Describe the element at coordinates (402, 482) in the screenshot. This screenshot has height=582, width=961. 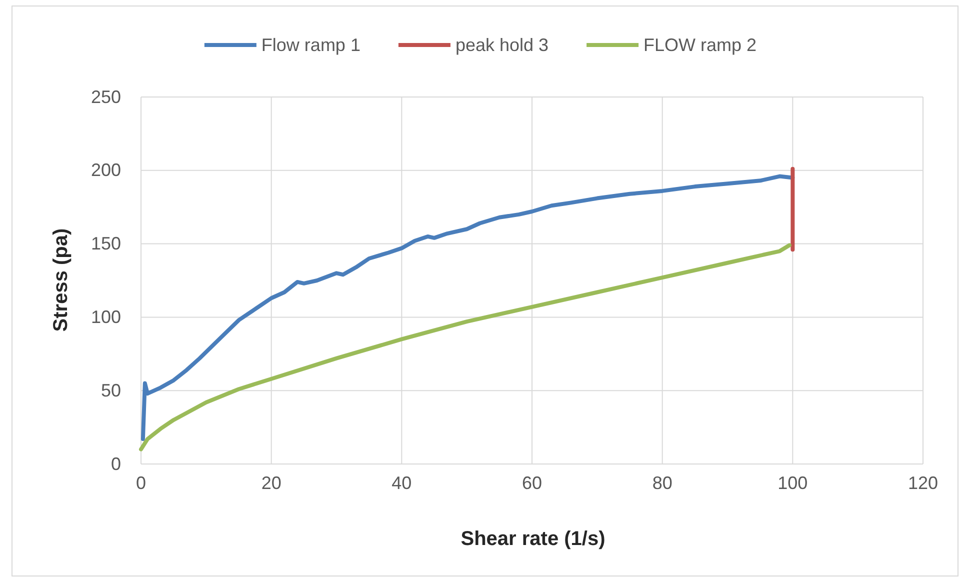
I see `x-tick-label: 40` at that location.